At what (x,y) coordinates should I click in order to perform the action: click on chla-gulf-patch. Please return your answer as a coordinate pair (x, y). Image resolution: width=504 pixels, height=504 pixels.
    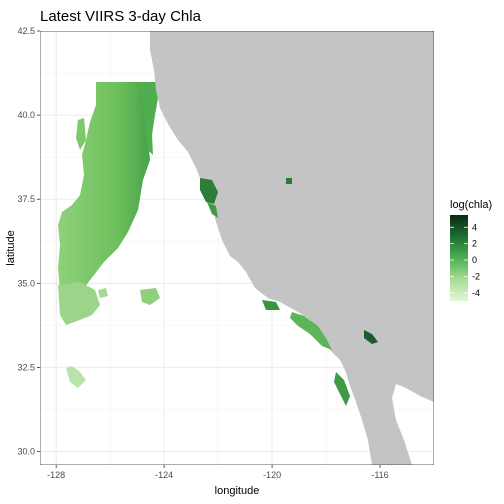
    Looking at the image, I should click on (371, 337).